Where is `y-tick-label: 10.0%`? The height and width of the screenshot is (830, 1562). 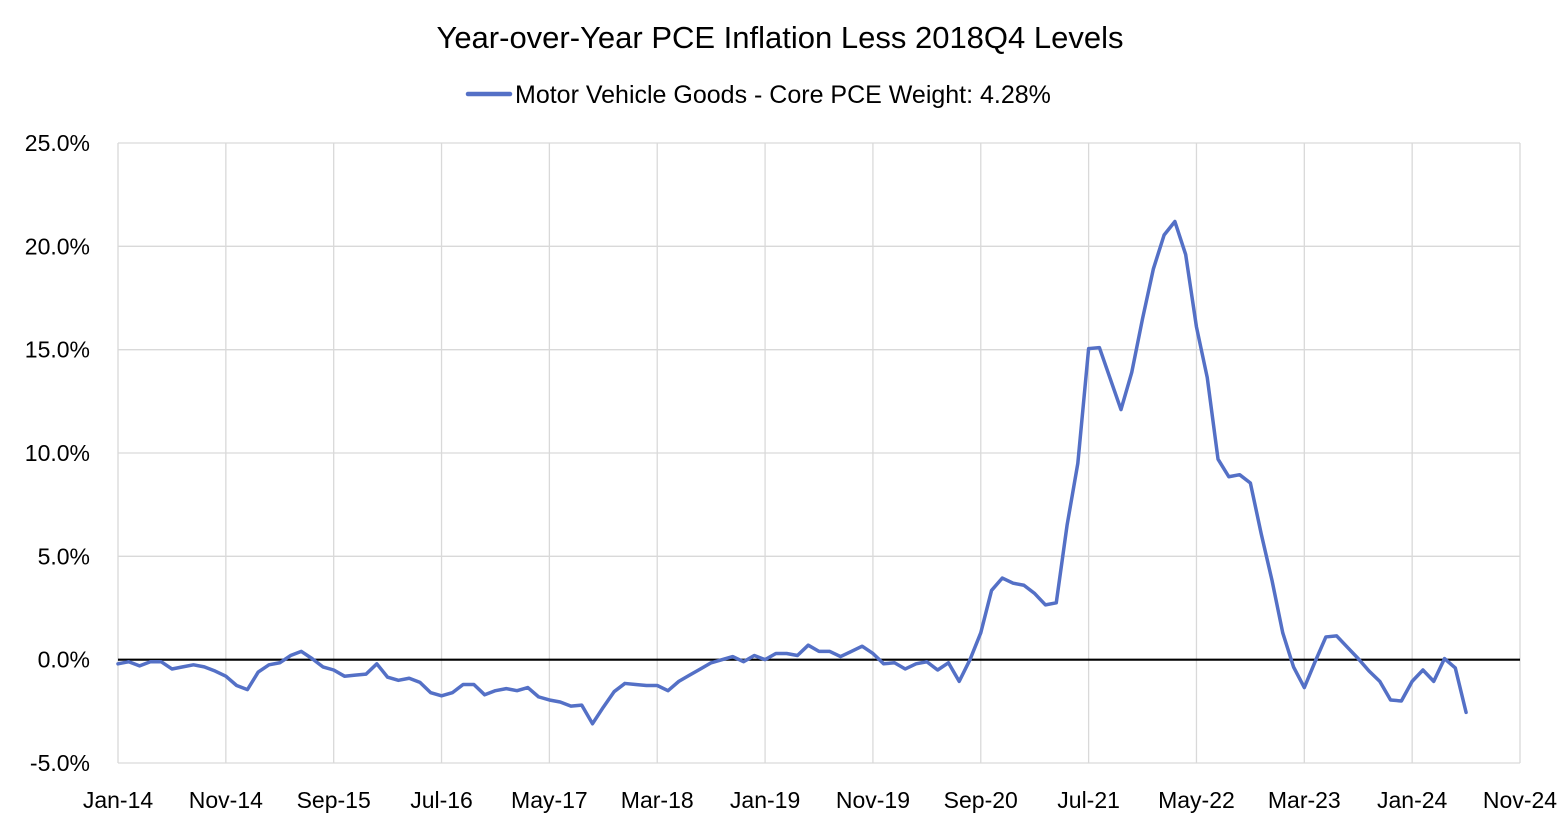
y-tick-label: 10.0% is located at coordinates (57, 453).